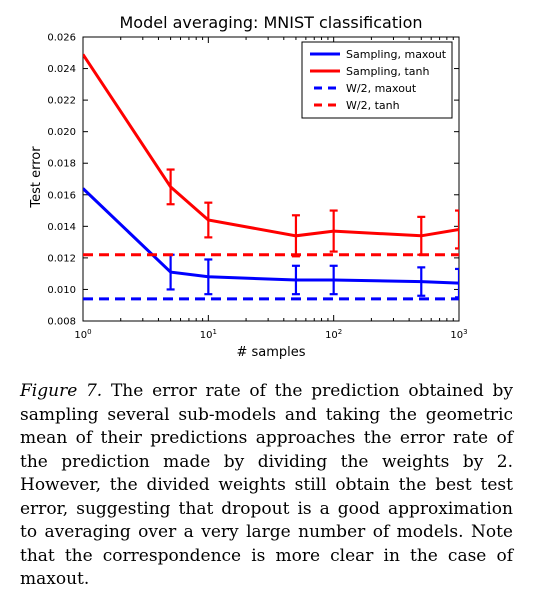 The image size is (533, 592). What do you see at coordinates (61, 258) in the screenshot?
I see `y-tick-label: 0.012` at bounding box center [61, 258].